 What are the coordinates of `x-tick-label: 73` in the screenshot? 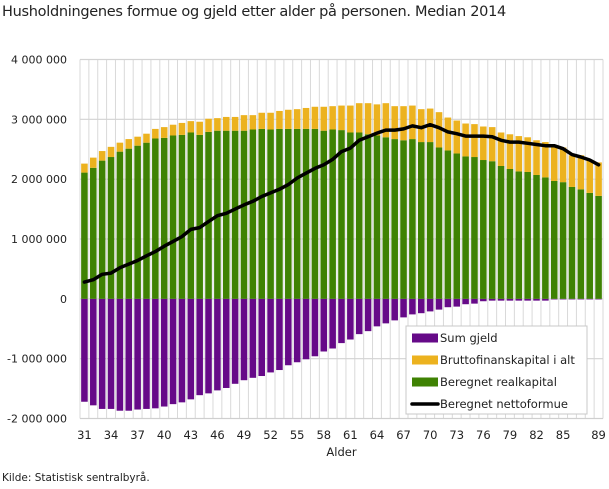 It's located at (456, 435).